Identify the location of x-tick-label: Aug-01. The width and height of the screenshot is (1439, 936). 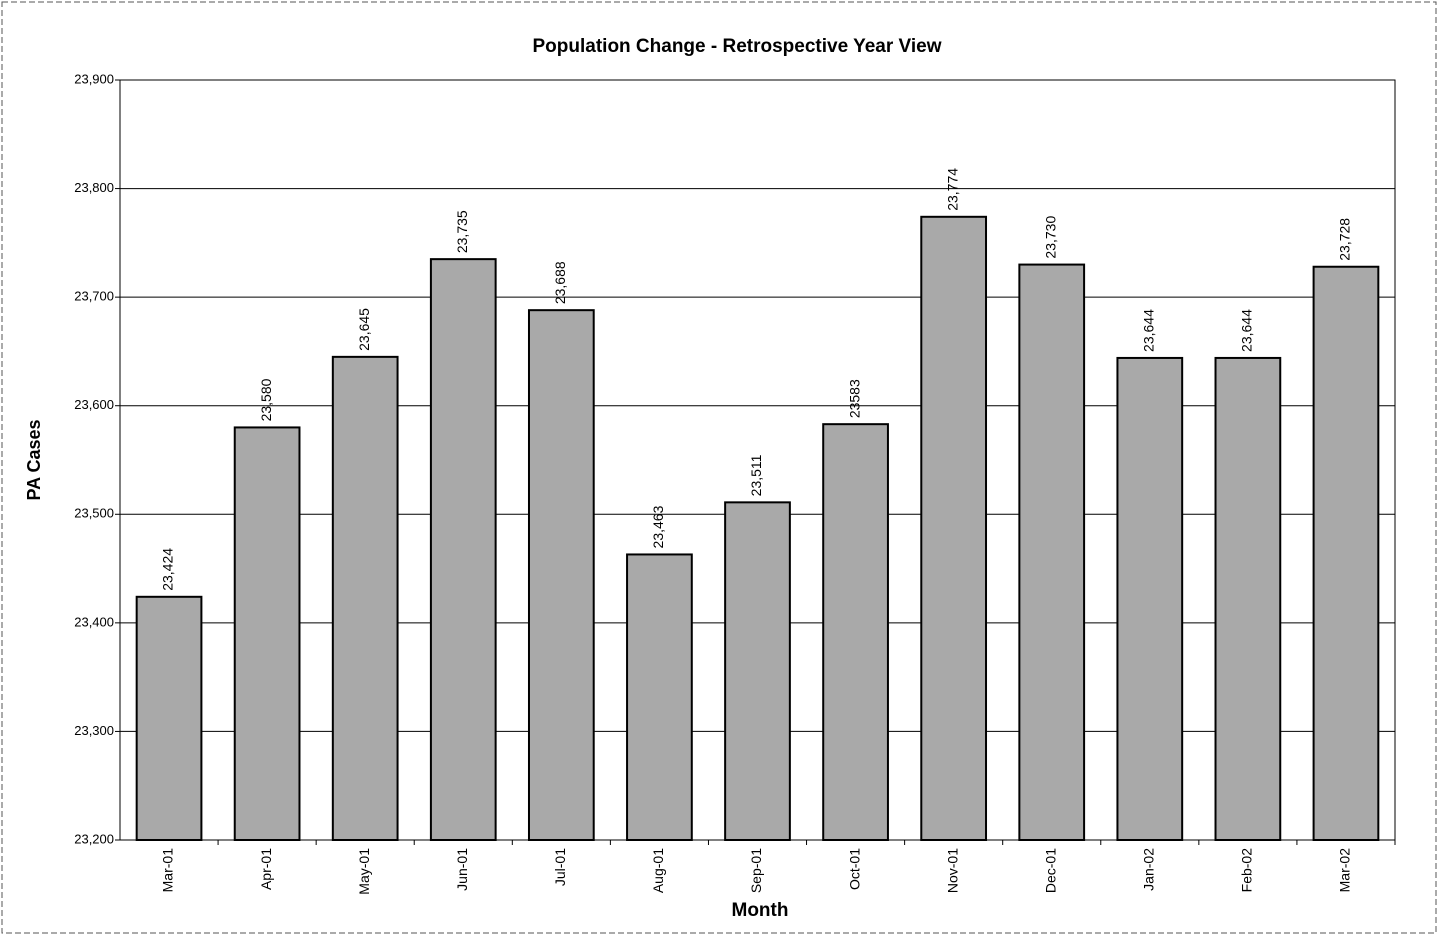
(658, 870).